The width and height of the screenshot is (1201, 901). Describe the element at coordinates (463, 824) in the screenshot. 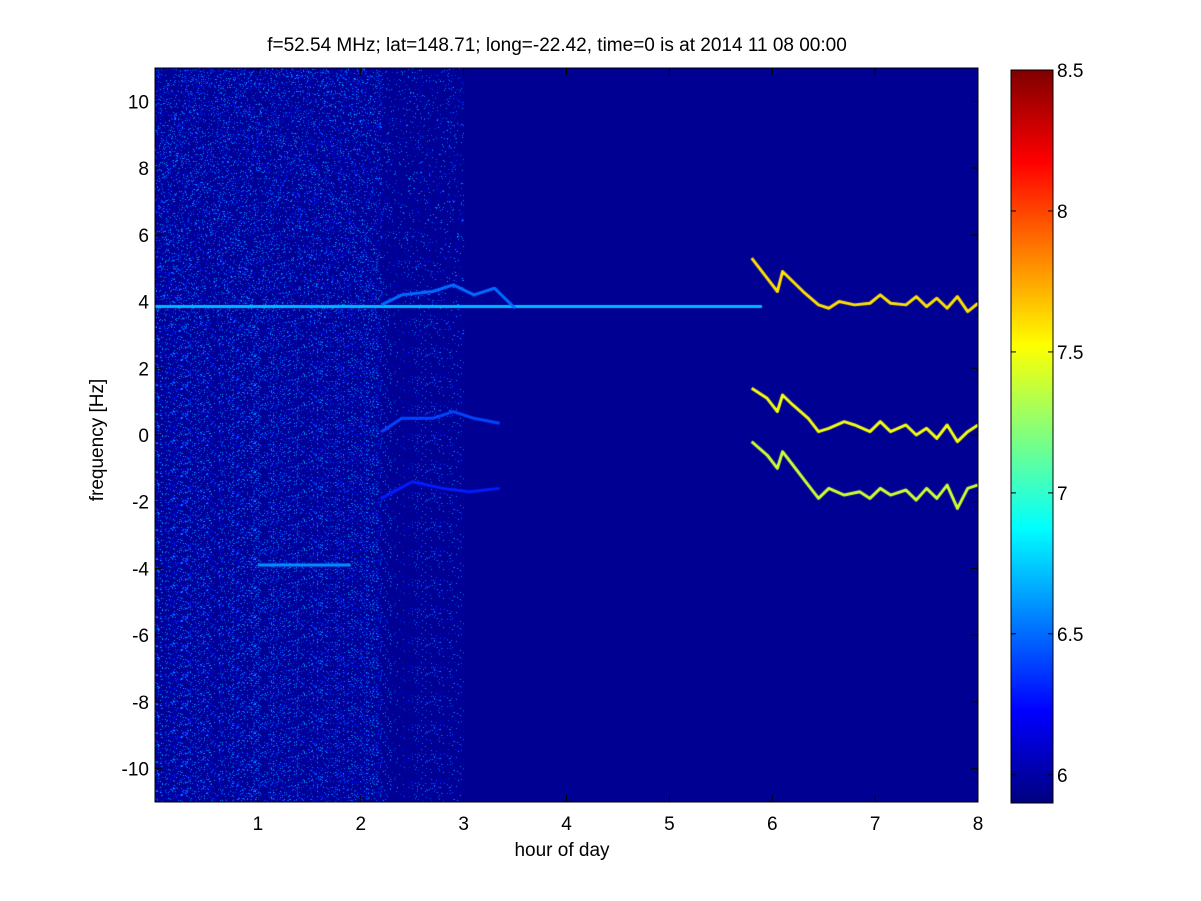

I see `x-tick-label: 3` at that location.